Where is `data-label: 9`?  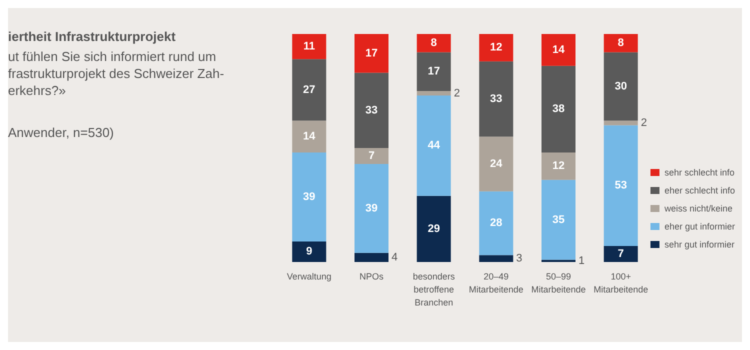 data-label: 9 is located at coordinates (309, 252).